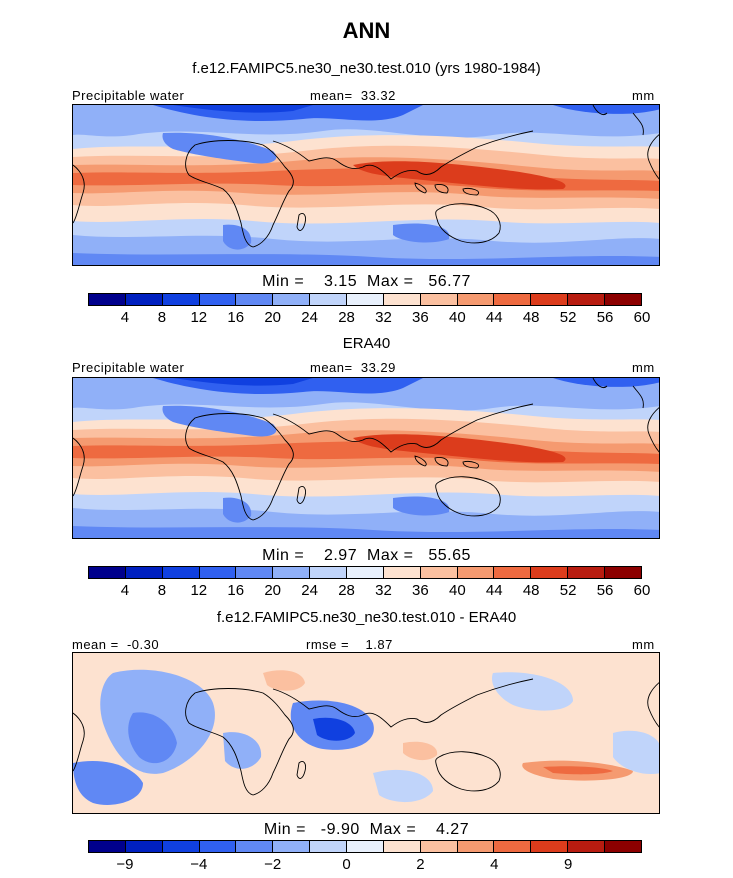 The width and height of the screenshot is (733, 878). I want to click on panel-3-rmse-label: rmse = 1.87, so click(349, 644).